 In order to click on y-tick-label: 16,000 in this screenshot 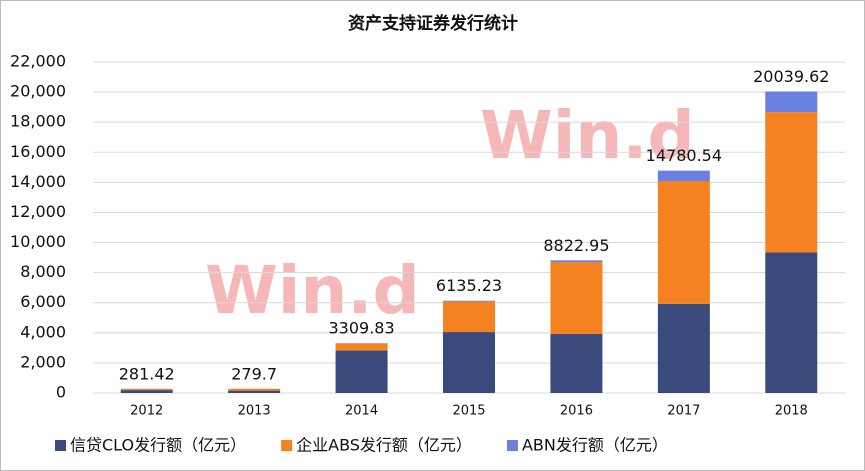, I will do `click(38, 151)`.